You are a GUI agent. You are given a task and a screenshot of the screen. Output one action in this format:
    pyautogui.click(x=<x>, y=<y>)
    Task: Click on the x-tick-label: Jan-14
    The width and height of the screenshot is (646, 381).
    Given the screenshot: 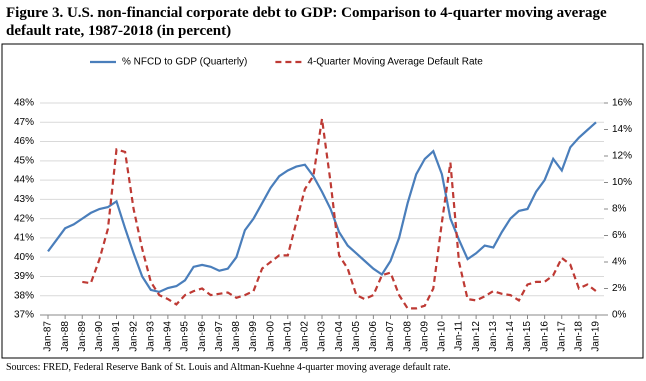 What is the action you would take?
    pyautogui.click(x=510, y=336)
    